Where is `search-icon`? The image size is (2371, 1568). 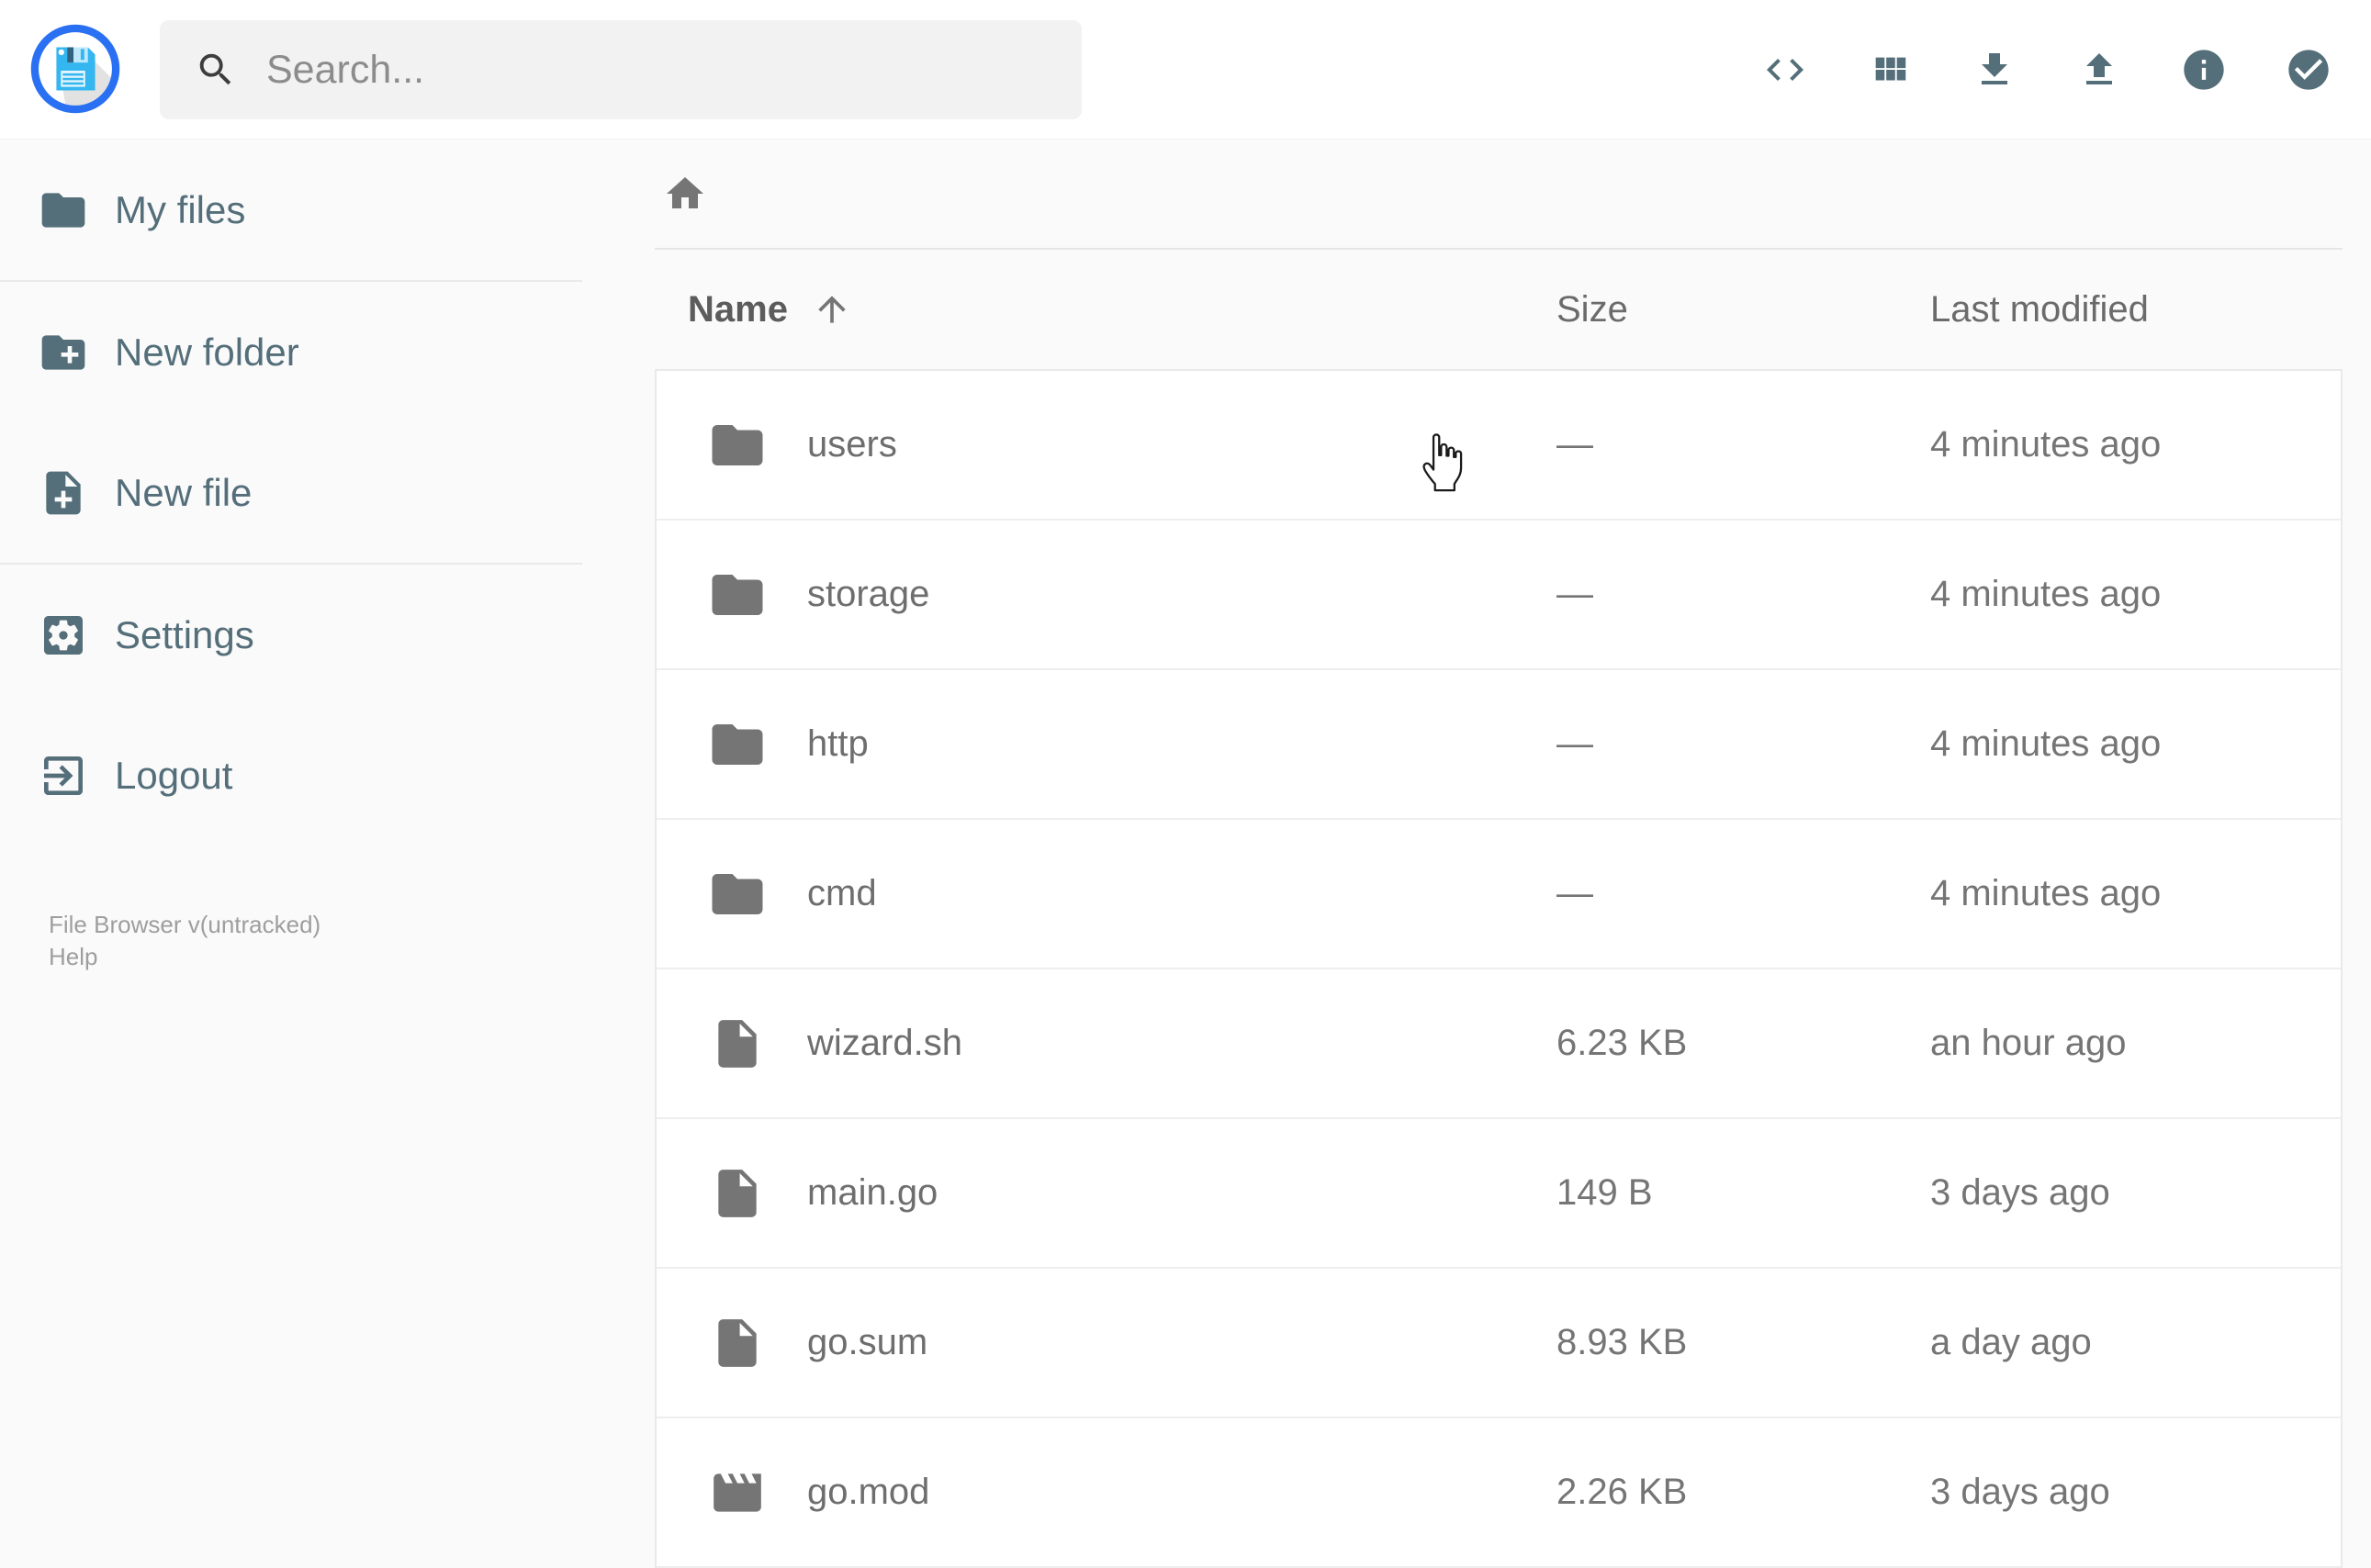
search-icon is located at coordinates (216, 70).